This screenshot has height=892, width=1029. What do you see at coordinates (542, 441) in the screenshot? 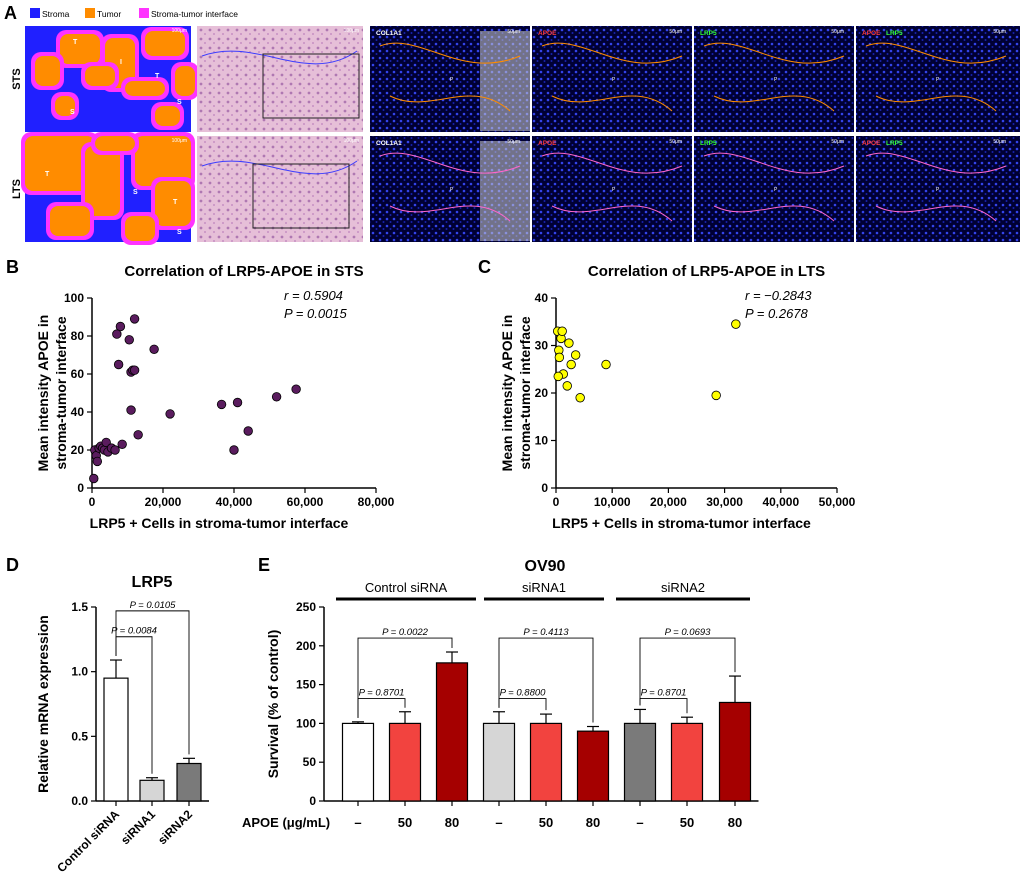
I see `y-tick-label: 10` at bounding box center [542, 441].